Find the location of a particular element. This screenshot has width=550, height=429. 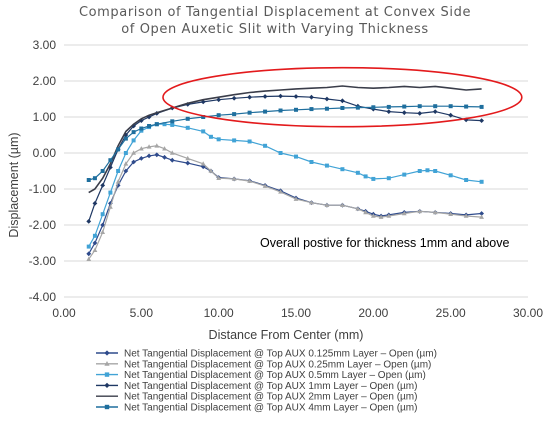

x-tick-label: 20.00 is located at coordinates (373, 313).